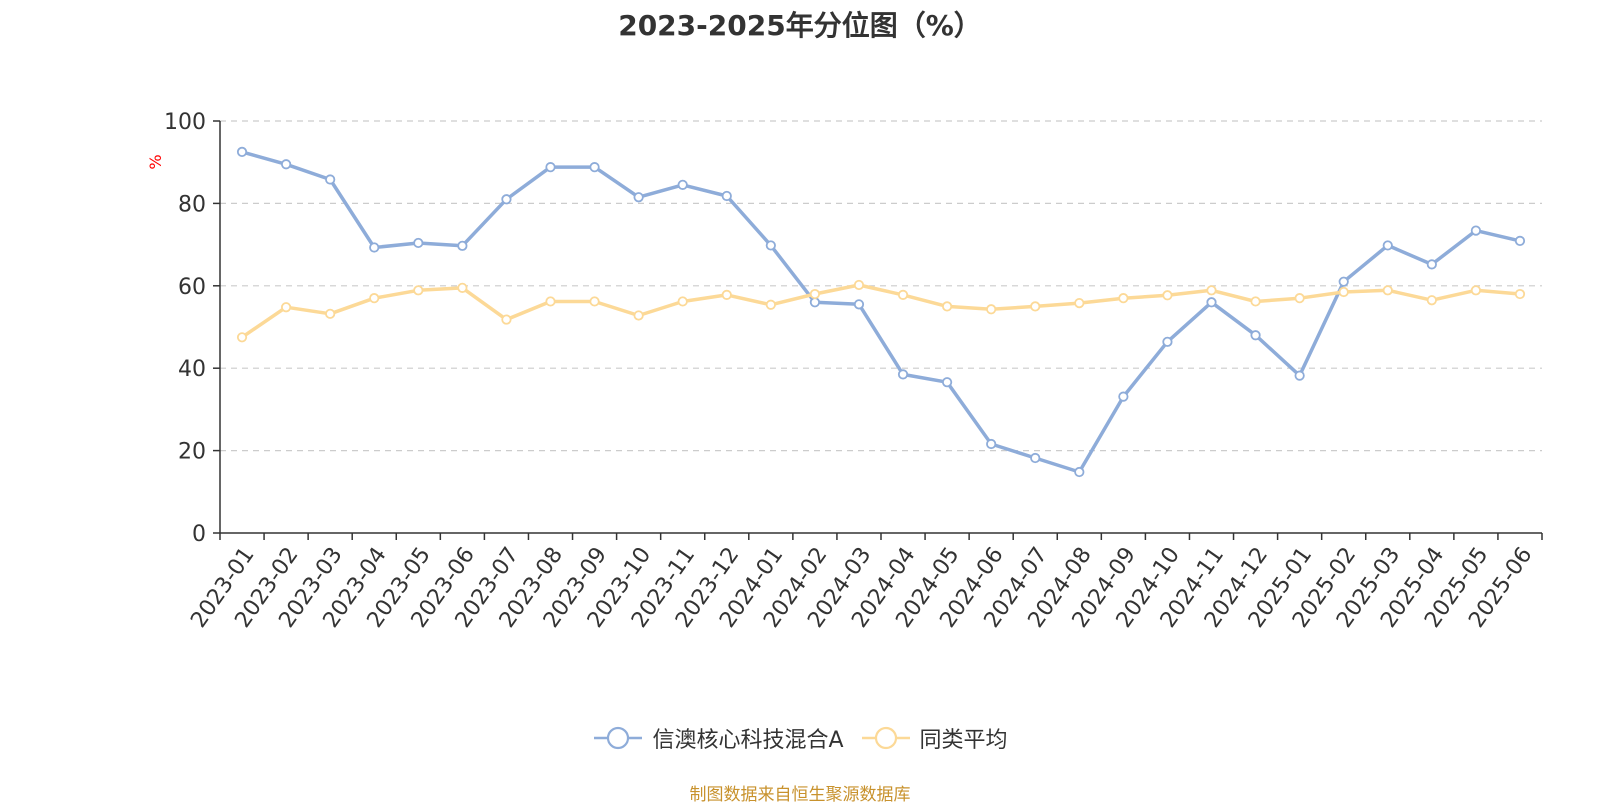 This screenshot has width=1600, height=805. Describe the element at coordinates (192, 287) in the screenshot. I see `y-tick-label: 60` at that location.